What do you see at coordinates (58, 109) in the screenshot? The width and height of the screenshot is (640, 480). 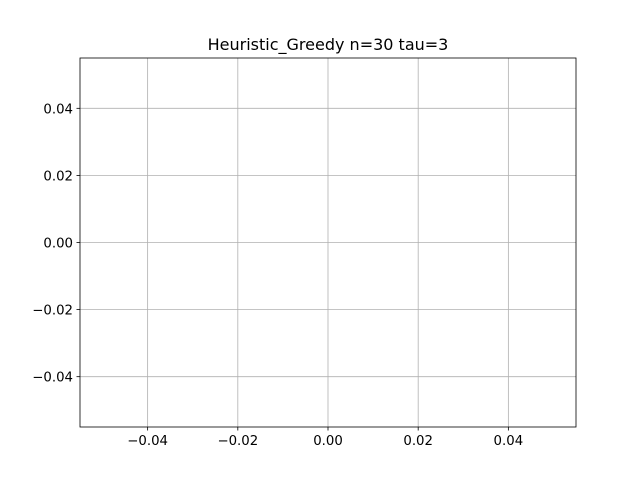 I see `y-tick-label: 0.04` at bounding box center [58, 109].